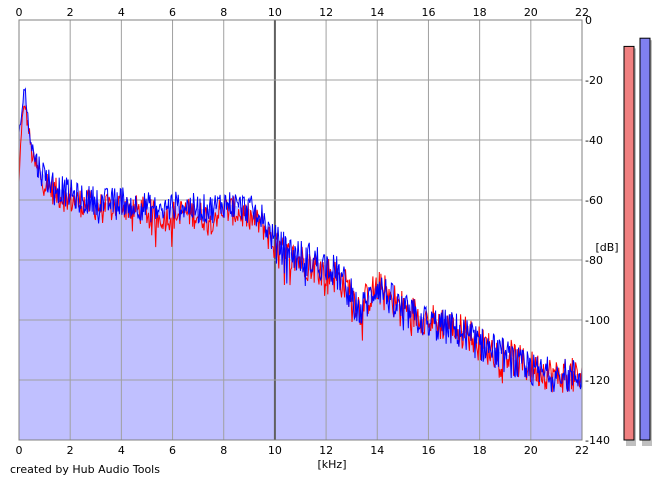 This screenshot has height=481, width=664. Describe the element at coordinates (594, 200) in the screenshot. I see `y-tick-label: -60` at that location.